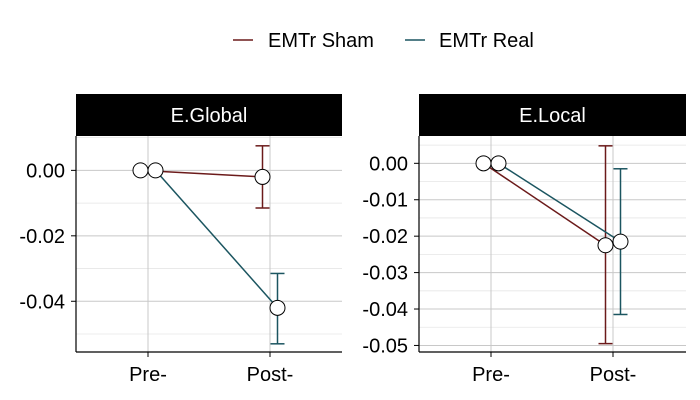  Describe the element at coordinates (385, 274) in the screenshot. I see `y-tick-label: -0.03` at that location.